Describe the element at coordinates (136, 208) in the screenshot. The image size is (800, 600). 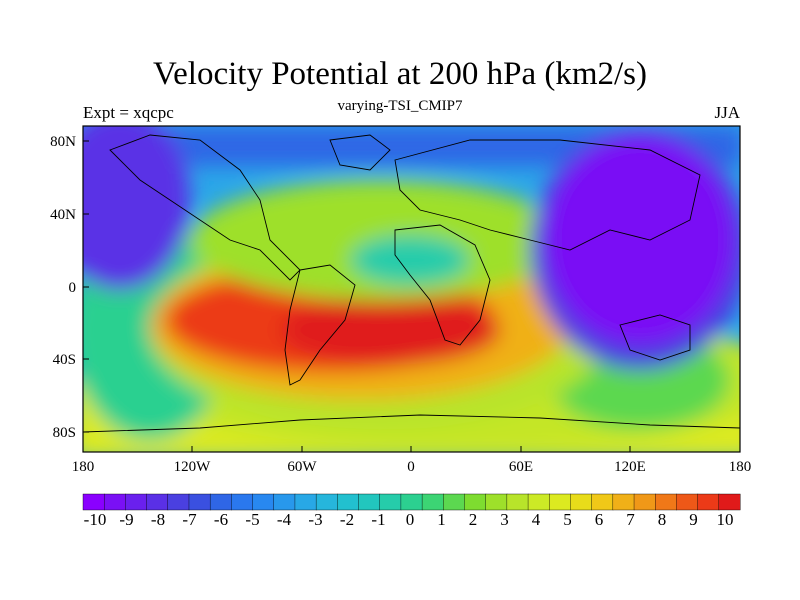
I see `north-pacific-purple-west` at that location.